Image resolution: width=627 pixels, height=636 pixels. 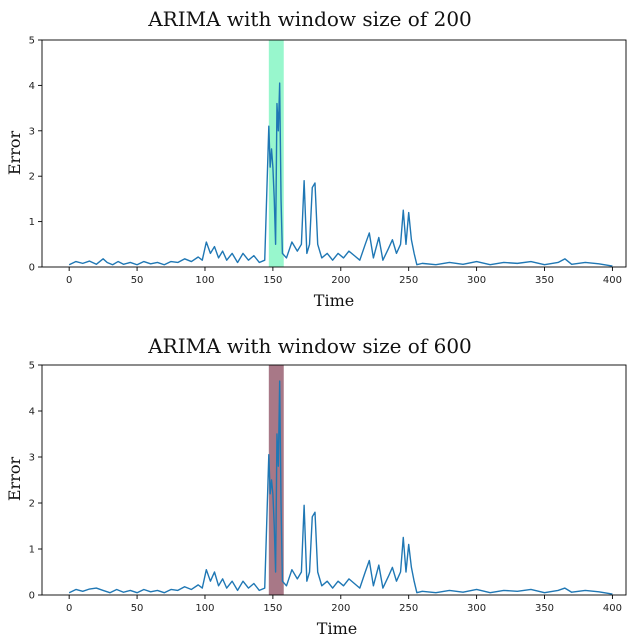 I want to click on chart-title: ARIMA with window size of 600, so click(x=309, y=346).